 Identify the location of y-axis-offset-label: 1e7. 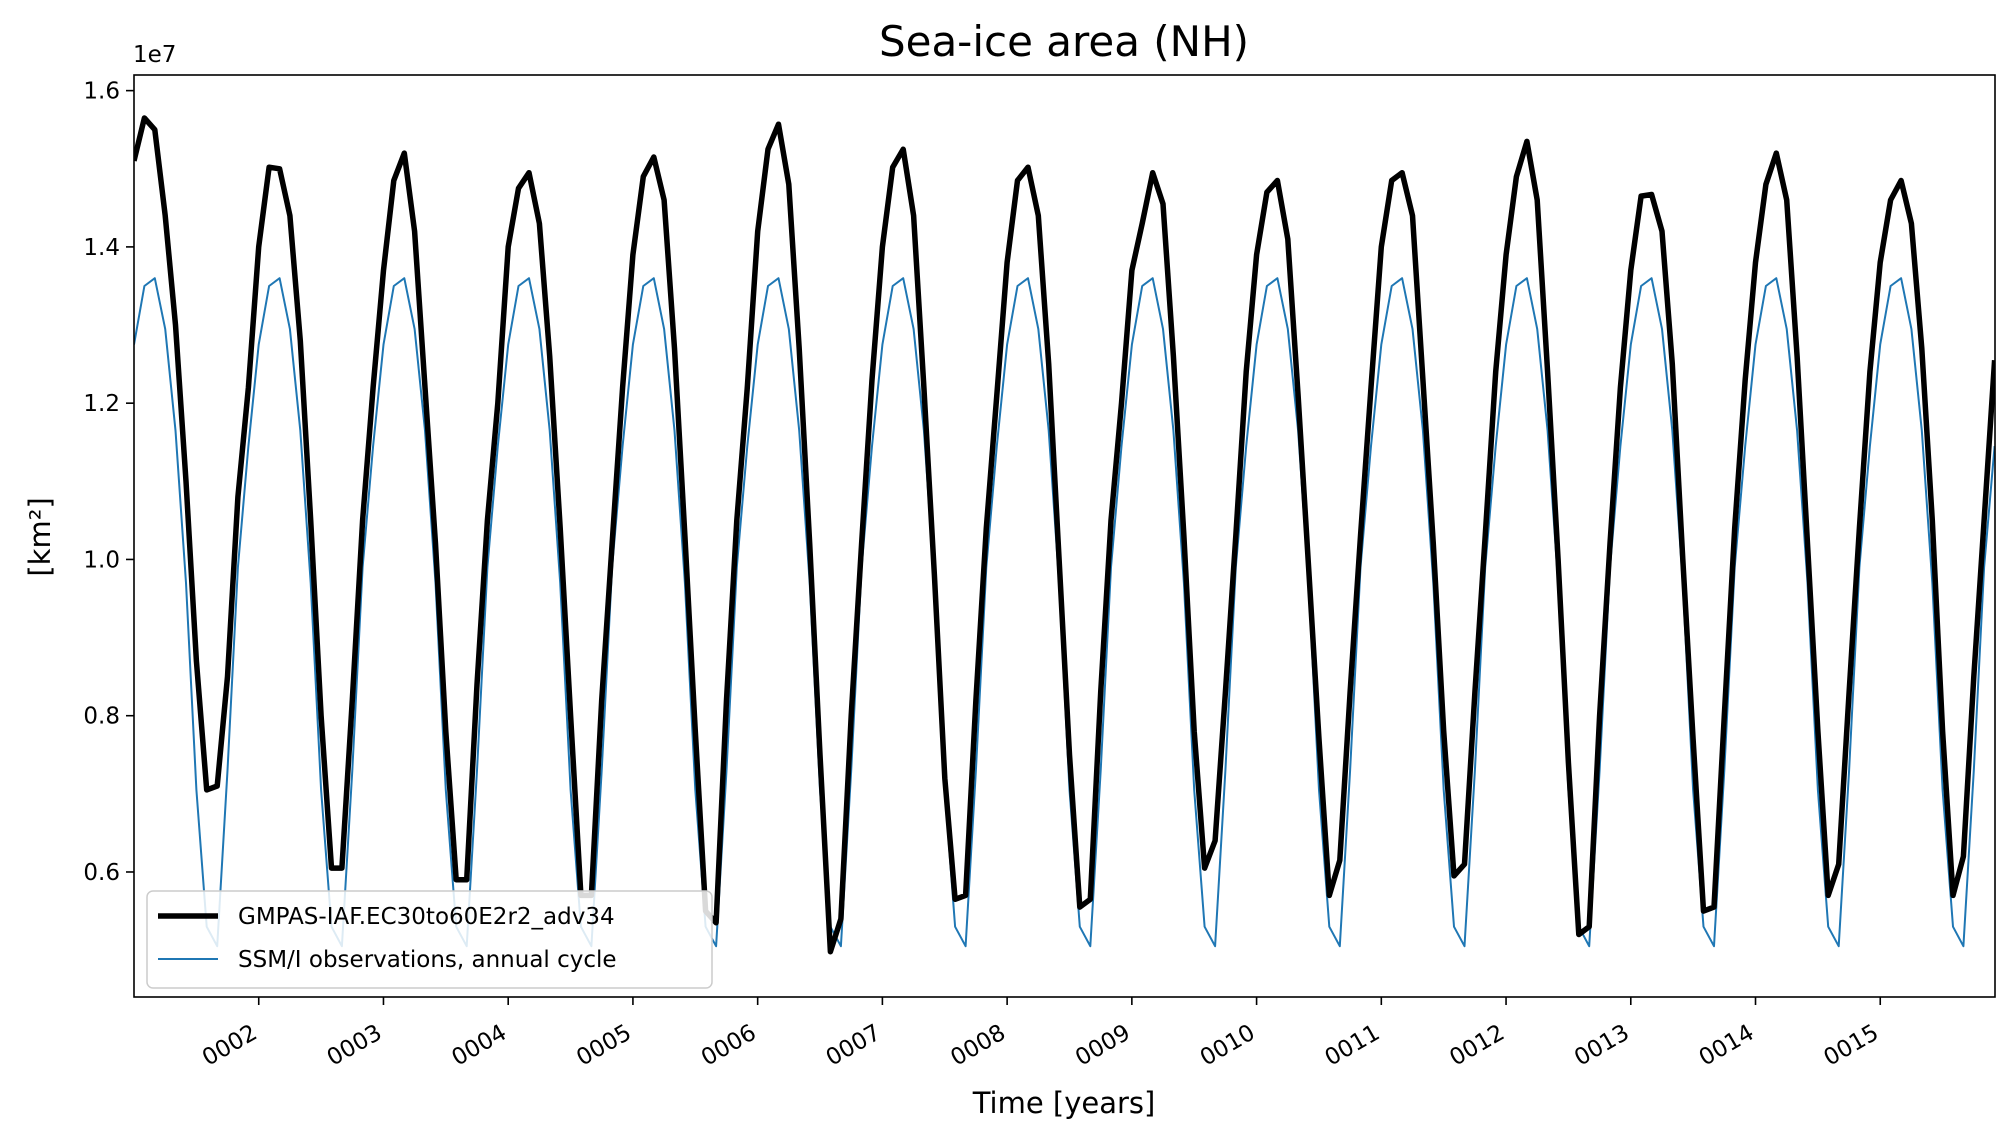
(154, 55).